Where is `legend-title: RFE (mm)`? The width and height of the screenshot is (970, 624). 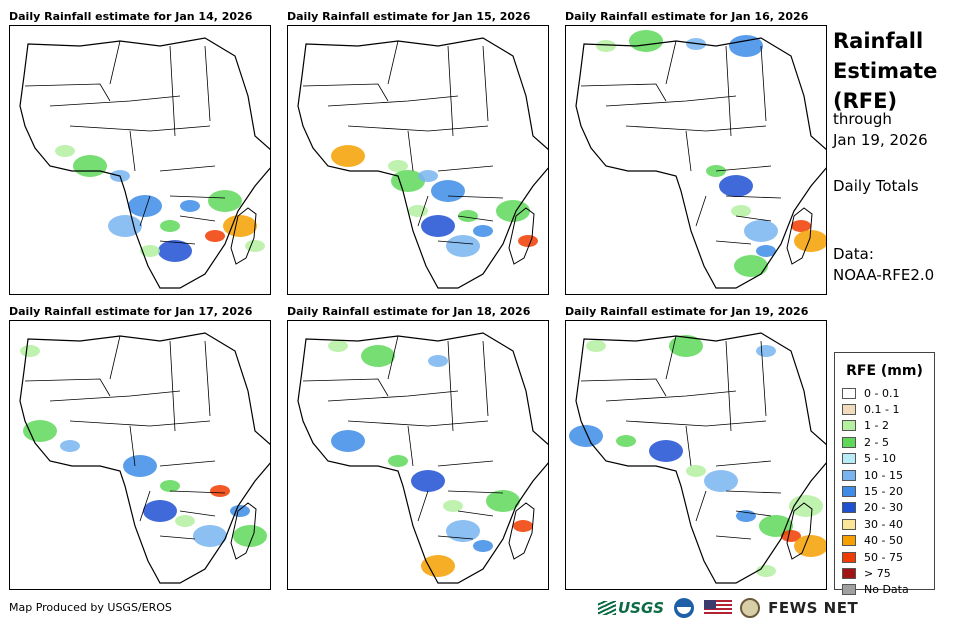 legend-title: RFE (mm) is located at coordinates (884, 371).